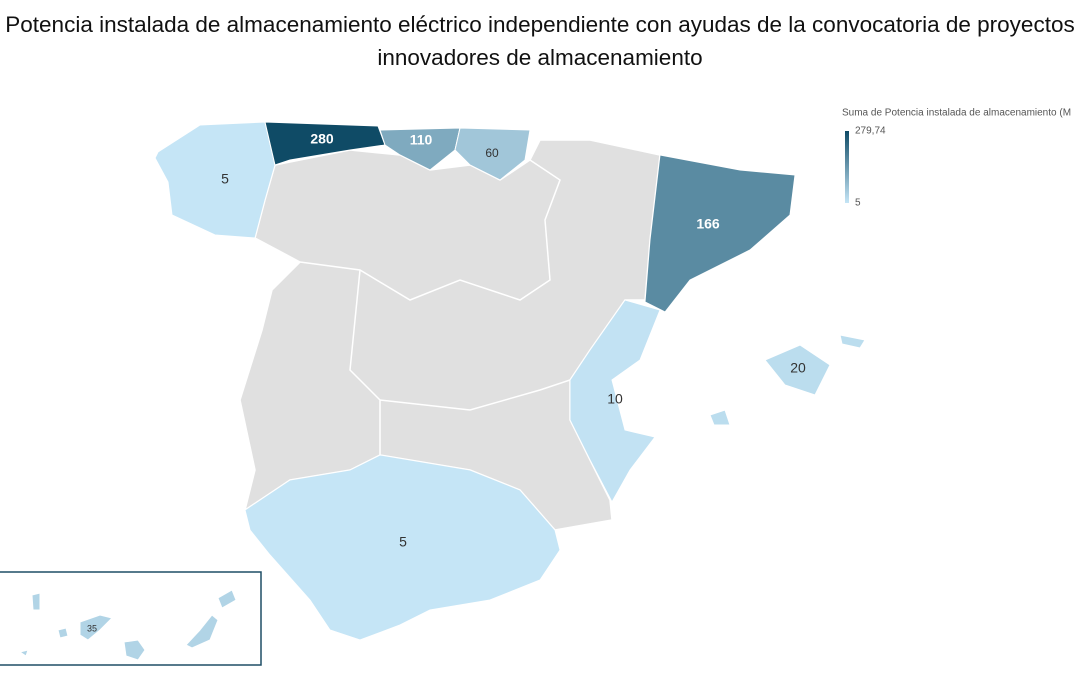 The height and width of the screenshot is (675, 1080). What do you see at coordinates (131, 618) in the screenshot?
I see `canary-inset` at bounding box center [131, 618].